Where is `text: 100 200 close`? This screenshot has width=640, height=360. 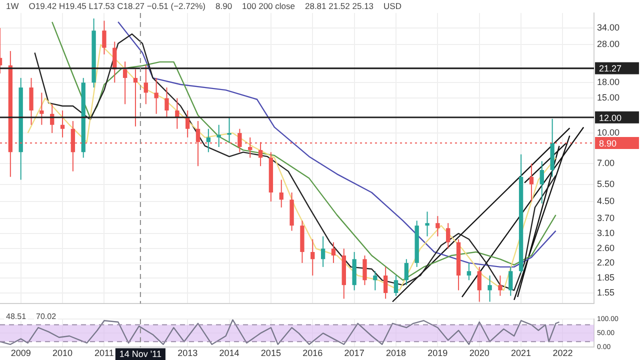
text: 100 200 close is located at coordinates (268, 6).